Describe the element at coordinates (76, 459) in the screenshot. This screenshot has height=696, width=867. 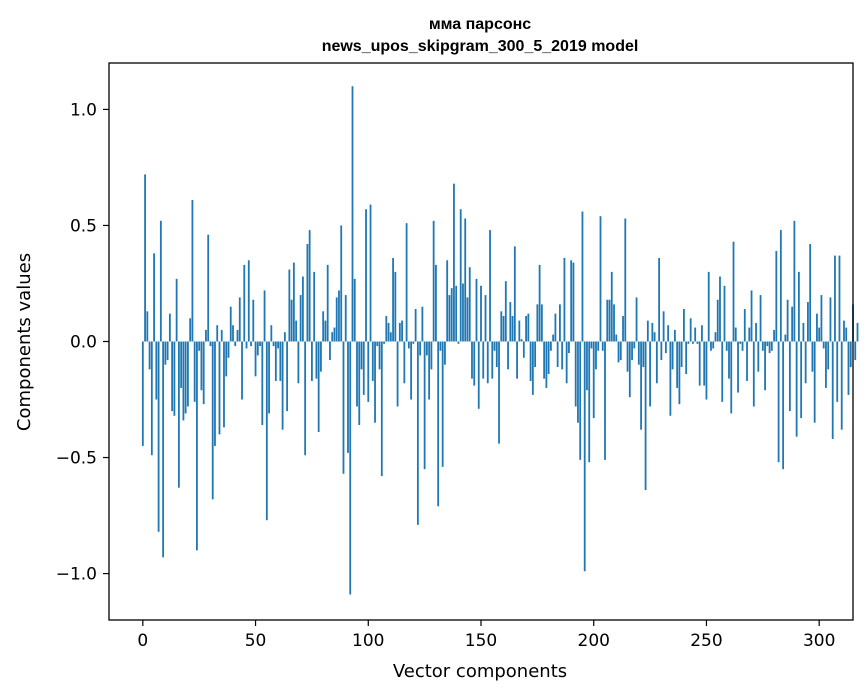
I see `y-tick-label: −0.5` at that location.